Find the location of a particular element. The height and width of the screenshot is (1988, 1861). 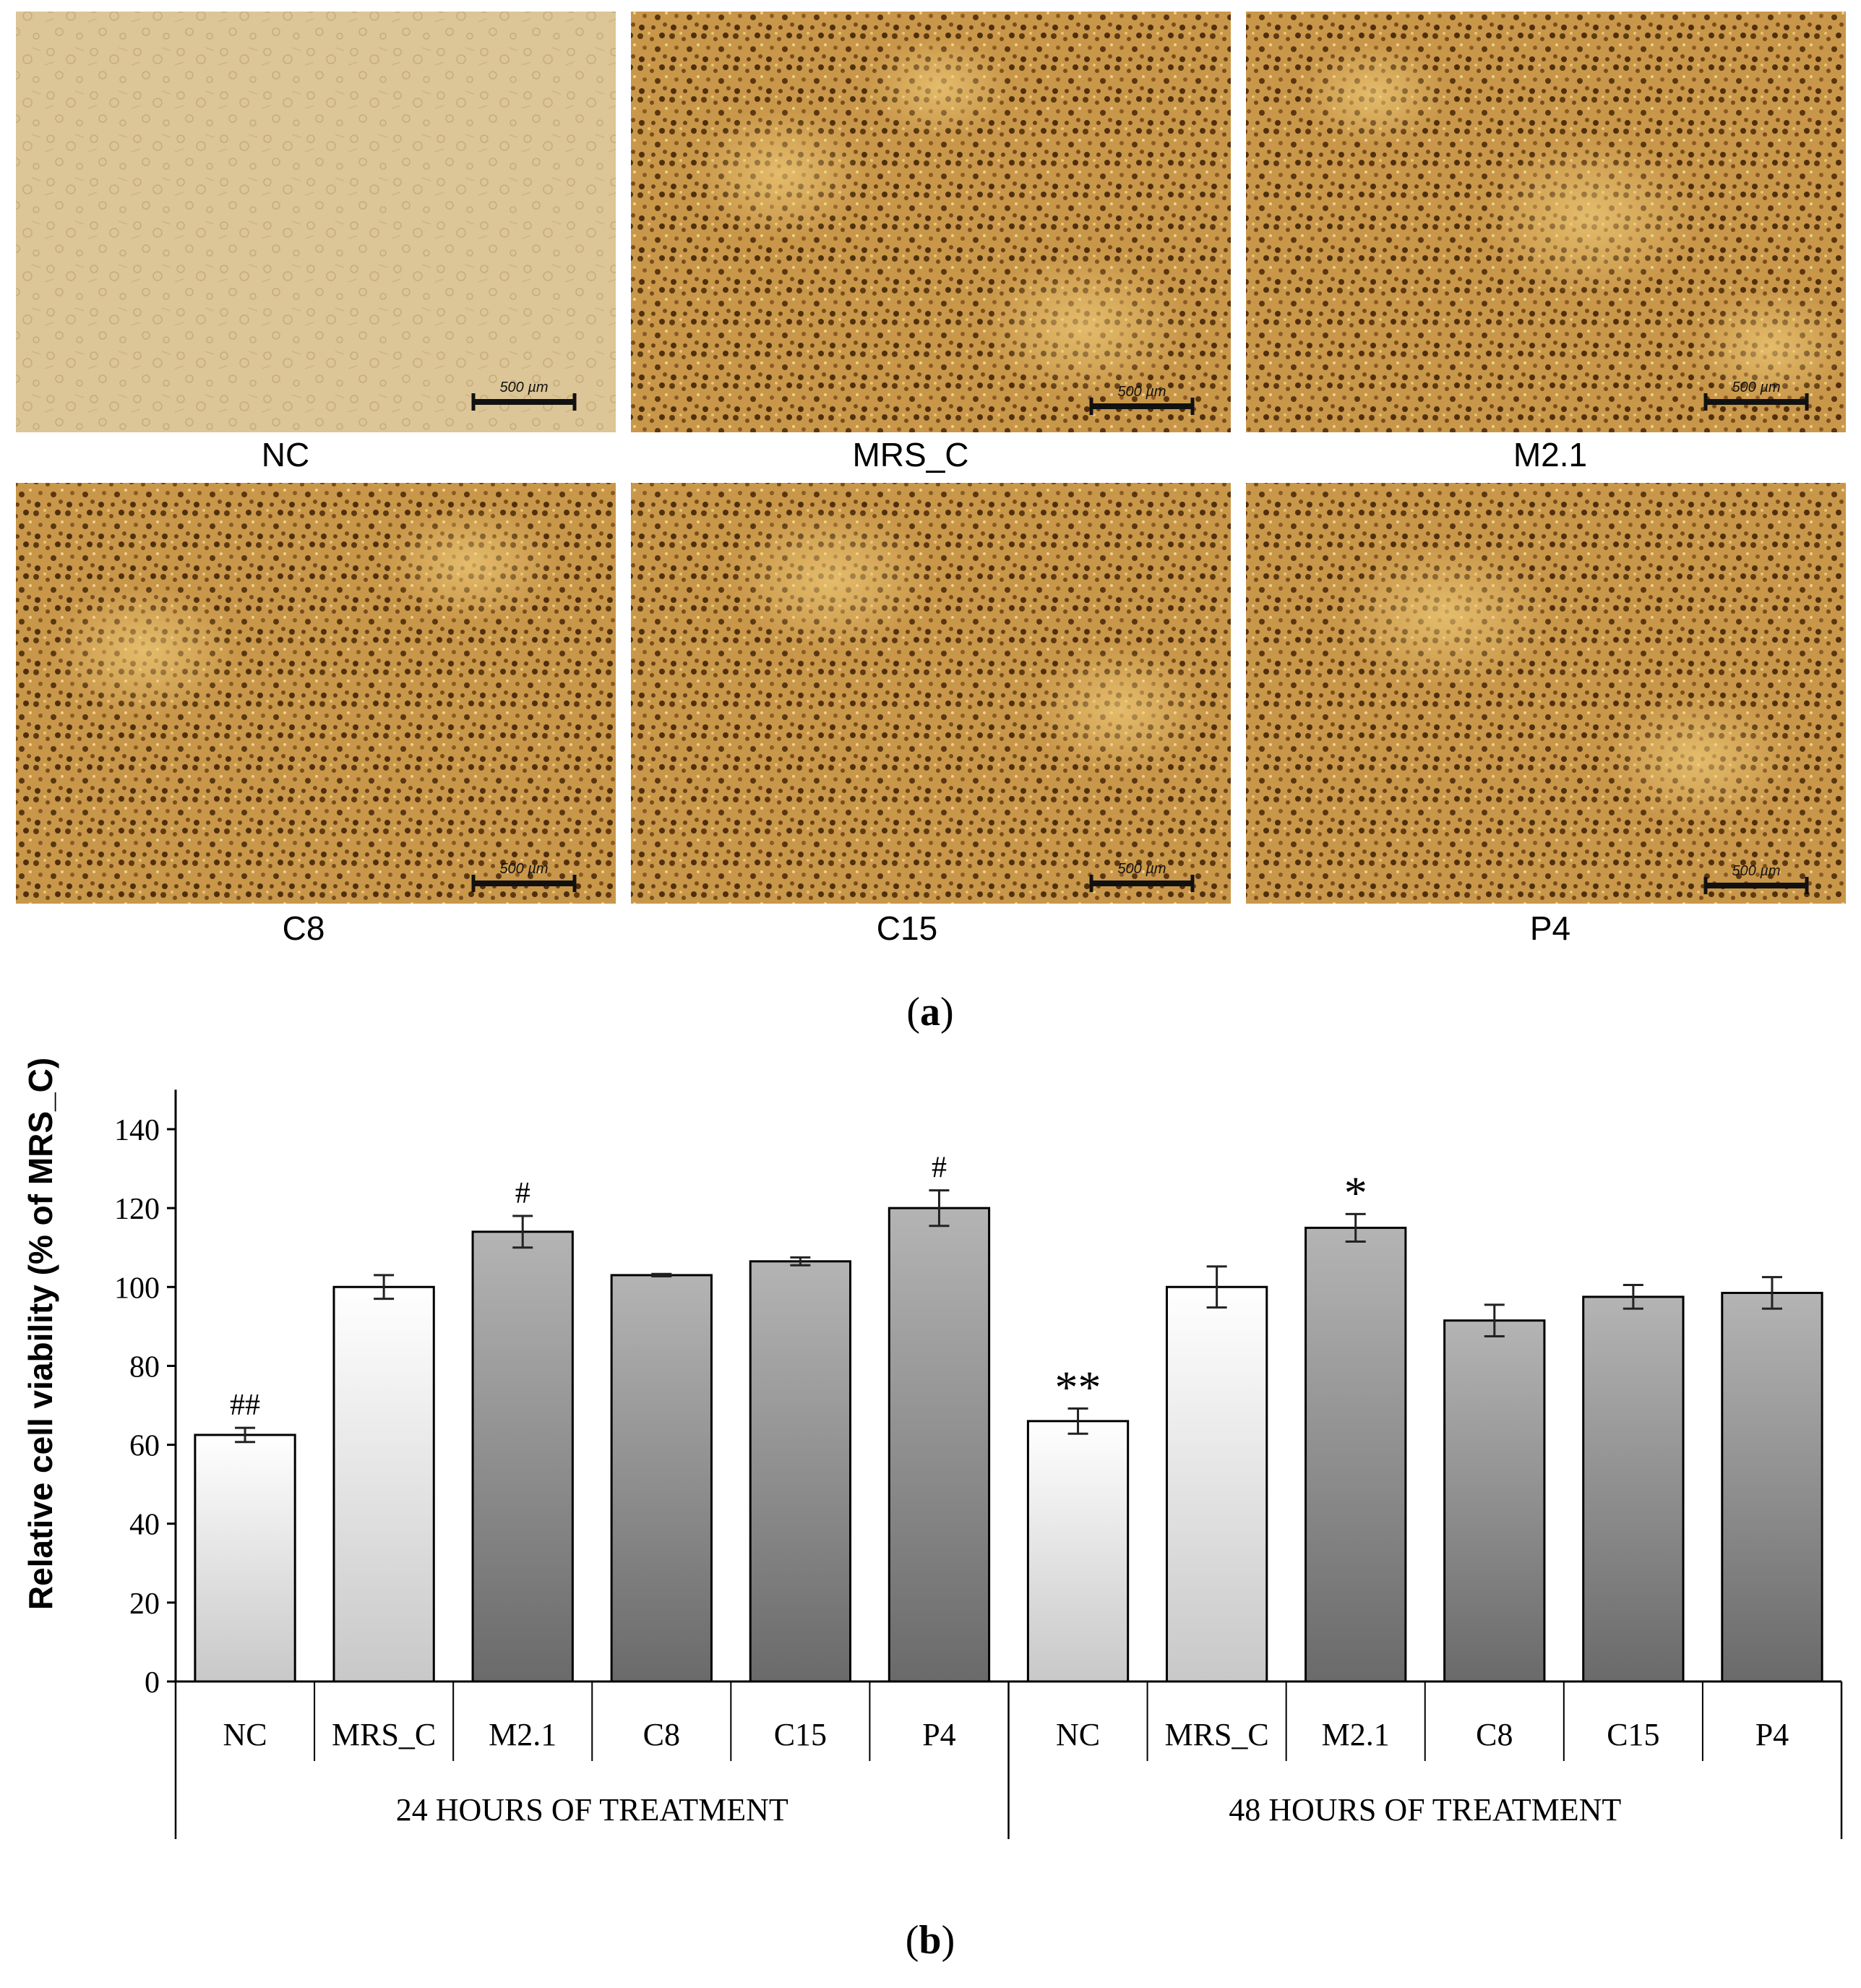

panel-a-label: (a) is located at coordinates (929, 1012).